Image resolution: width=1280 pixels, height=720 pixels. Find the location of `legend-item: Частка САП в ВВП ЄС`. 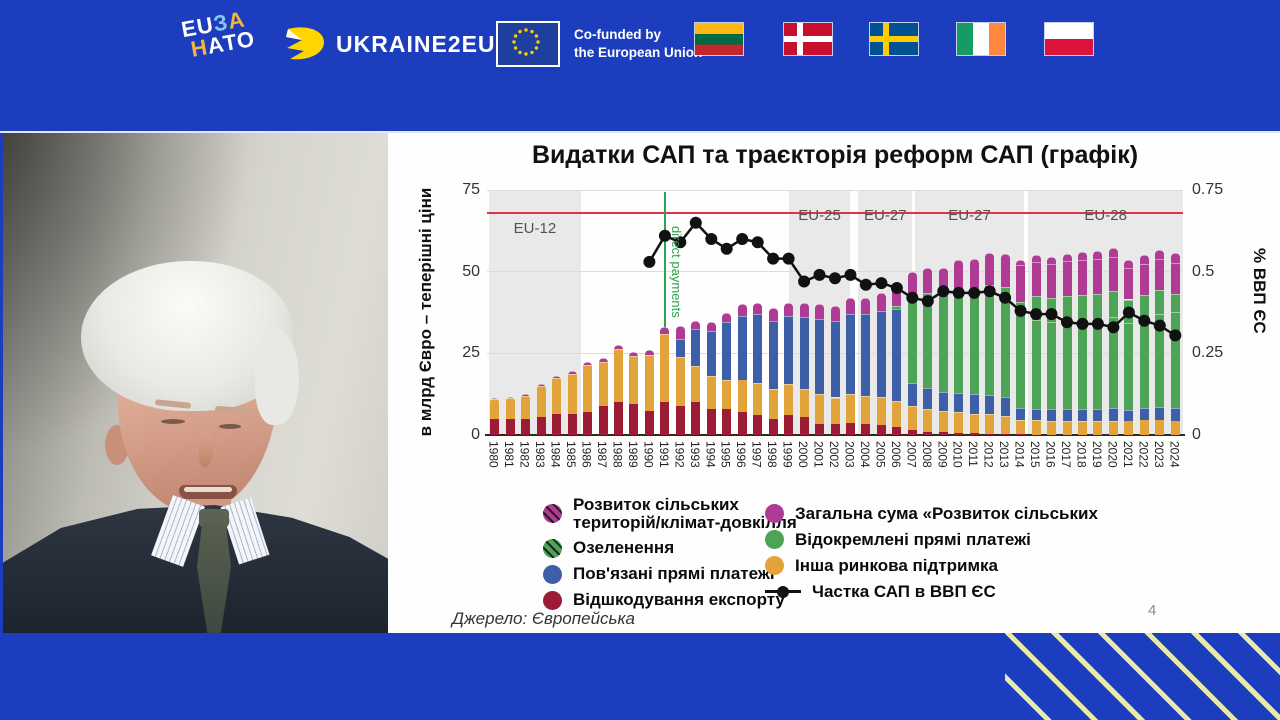

legend-item: Частка САП в ВВП ЄС is located at coordinates (931, 591).